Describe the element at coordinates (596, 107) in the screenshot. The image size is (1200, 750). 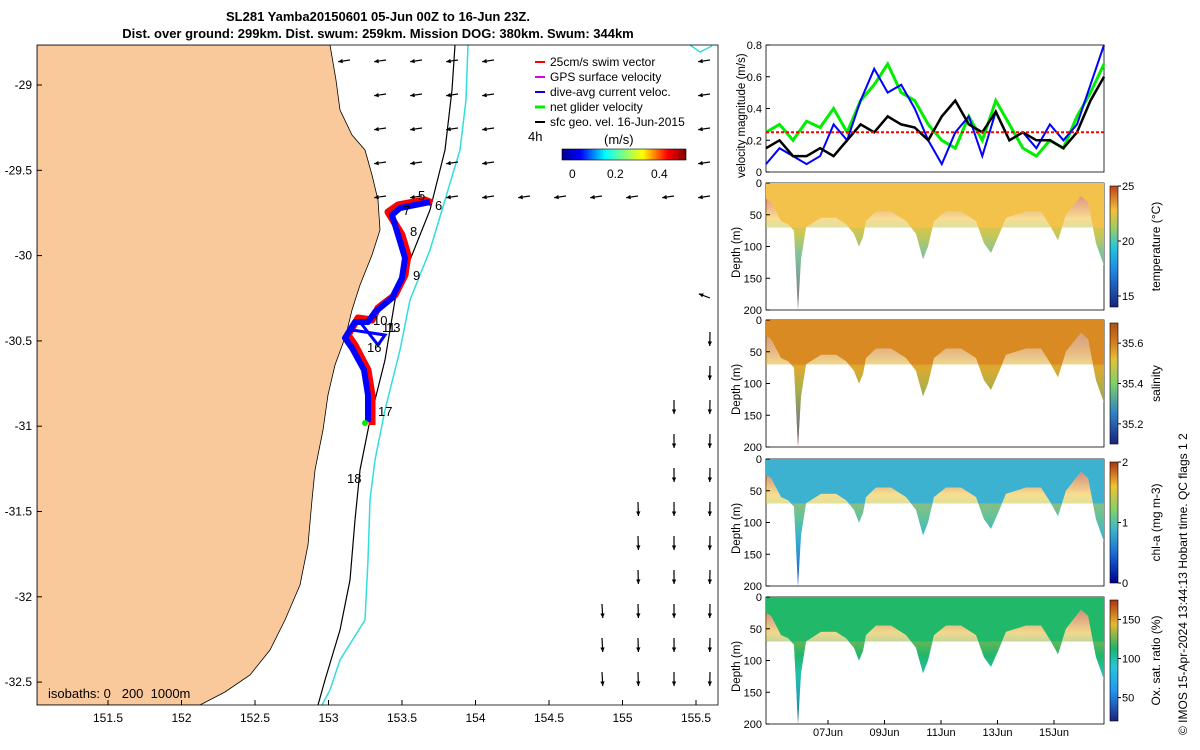
I see `legend-entry: net glider velocity` at that location.